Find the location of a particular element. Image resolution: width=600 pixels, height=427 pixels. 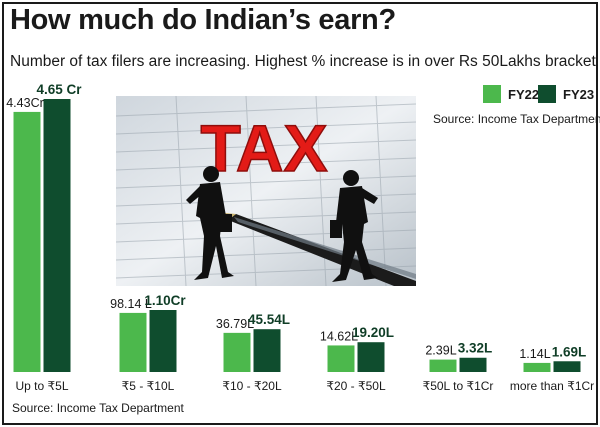

legend-item-fy22: FY22 is located at coordinates (511, 94).